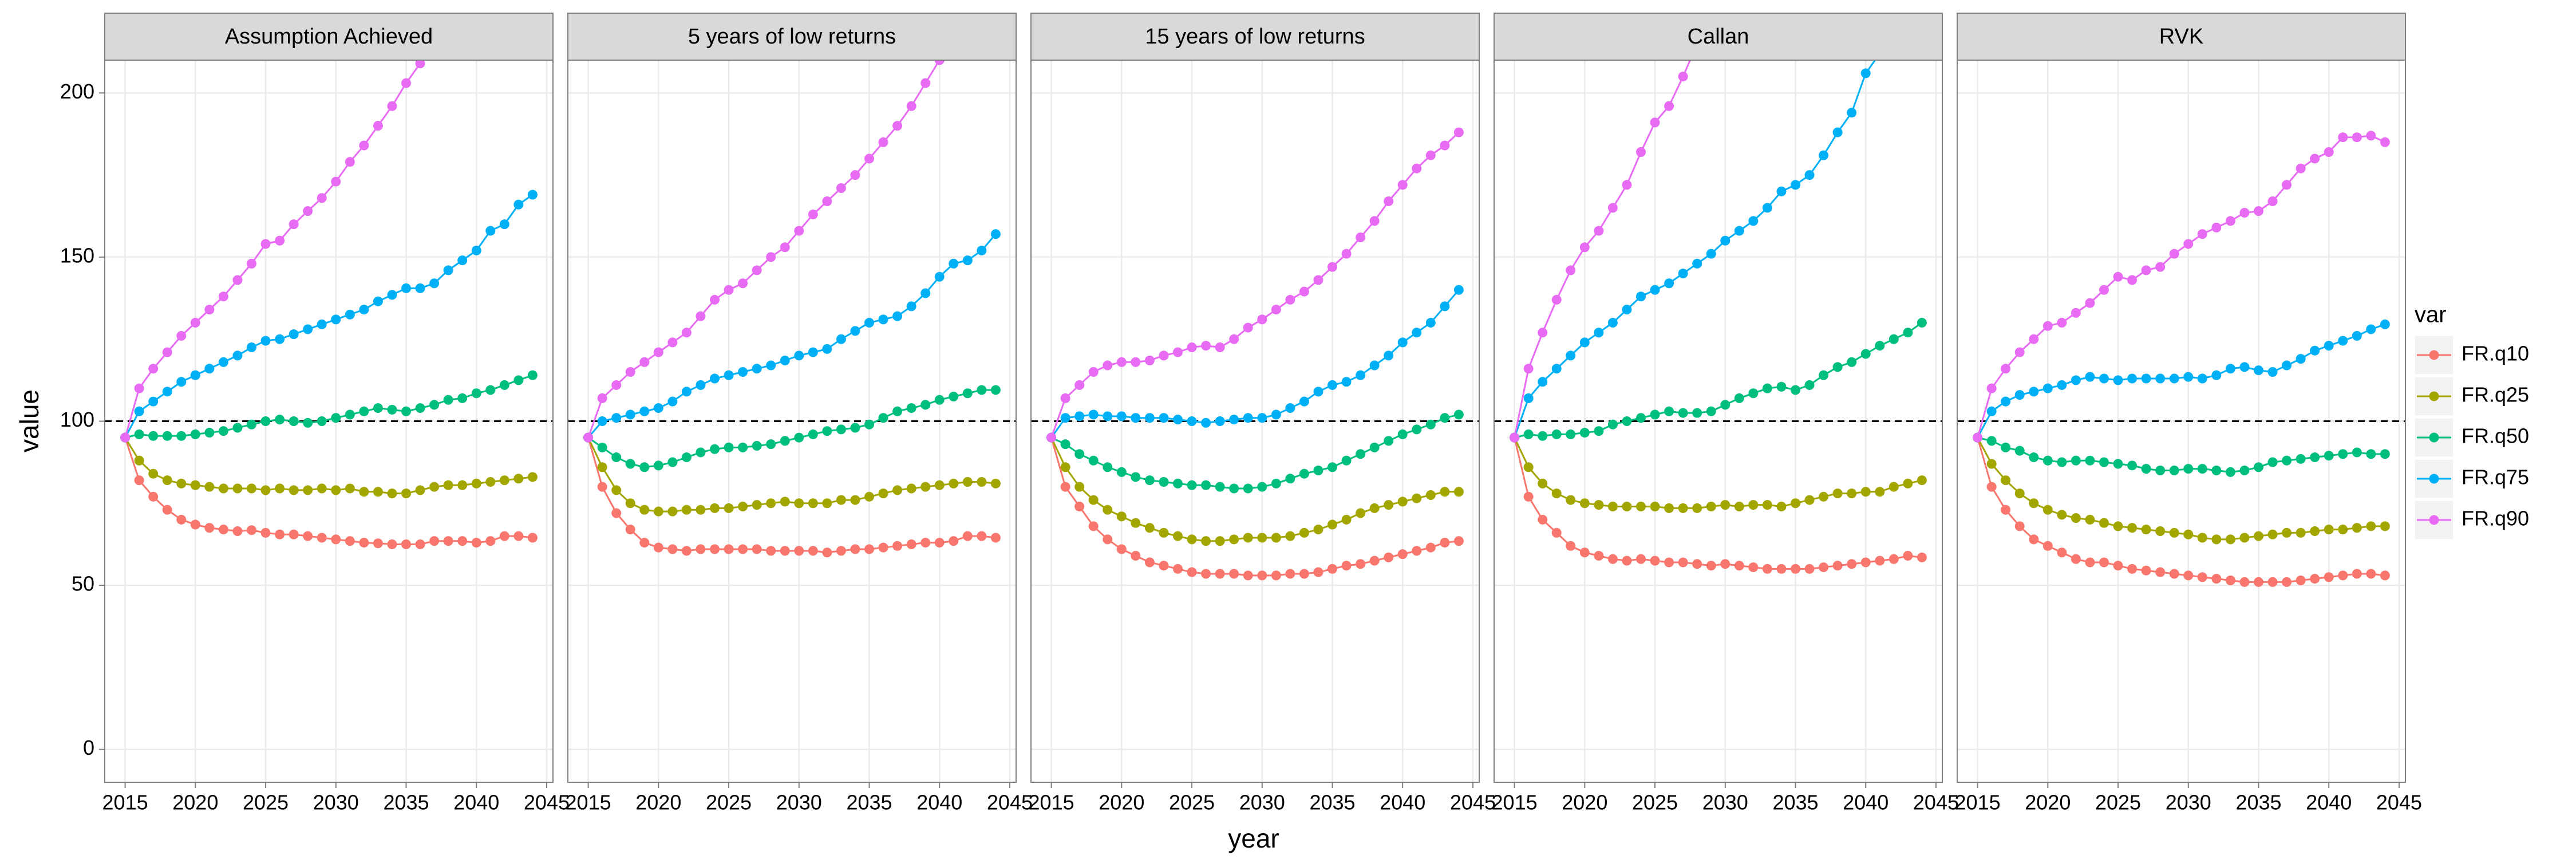 The width and height of the screenshot is (2576, 859). What do you see at coordinates (1402, 803) in the screenshot?
I see `x-tick-label: 2040` at bounding box center [1402, 803].